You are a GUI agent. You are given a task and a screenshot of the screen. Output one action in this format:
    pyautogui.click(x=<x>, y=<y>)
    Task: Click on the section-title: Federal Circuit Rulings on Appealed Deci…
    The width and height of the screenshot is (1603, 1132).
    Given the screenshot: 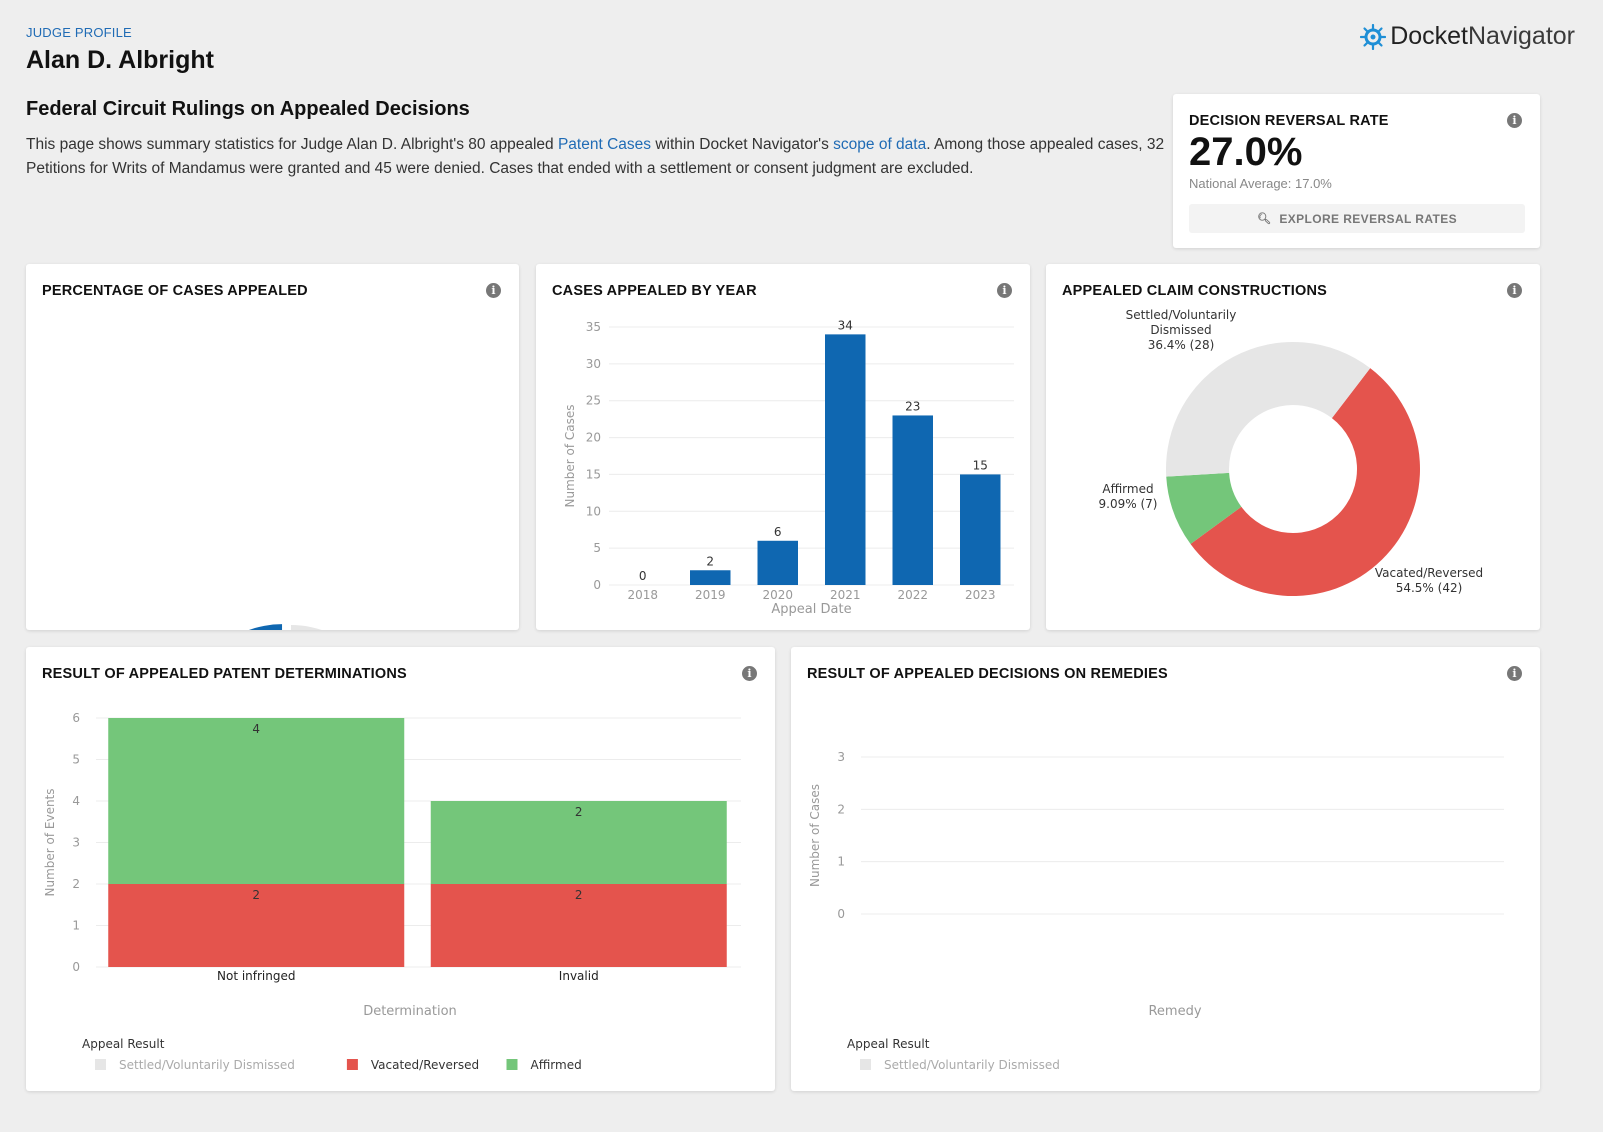 What is the action you would take?
    pyautogui.click(x=248, y=109)
    